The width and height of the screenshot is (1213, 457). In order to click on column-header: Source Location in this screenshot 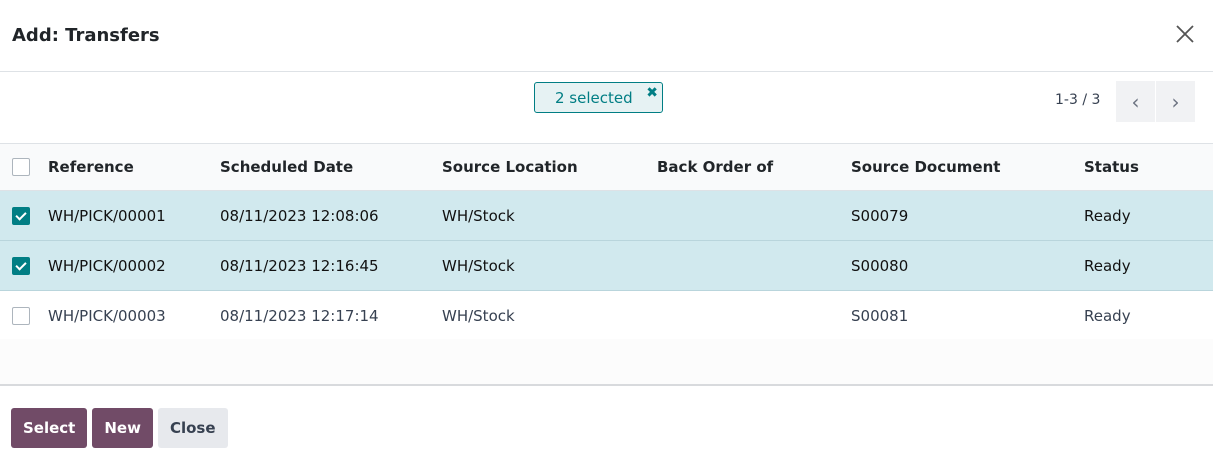, I will do `click(549, 167)`.